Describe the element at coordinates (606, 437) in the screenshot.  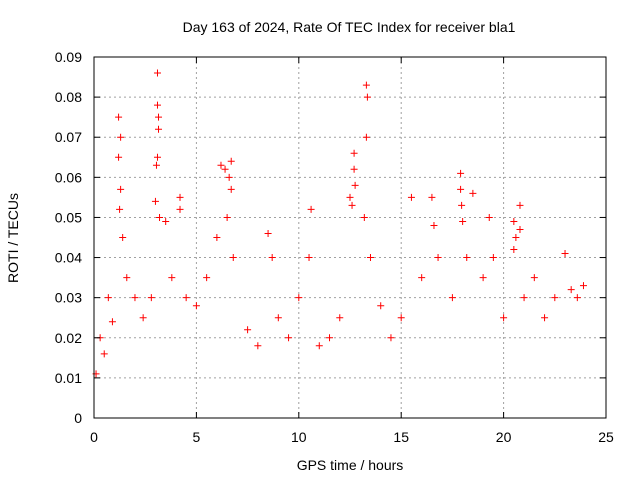
I see `x-tick-label: 25` at that location.